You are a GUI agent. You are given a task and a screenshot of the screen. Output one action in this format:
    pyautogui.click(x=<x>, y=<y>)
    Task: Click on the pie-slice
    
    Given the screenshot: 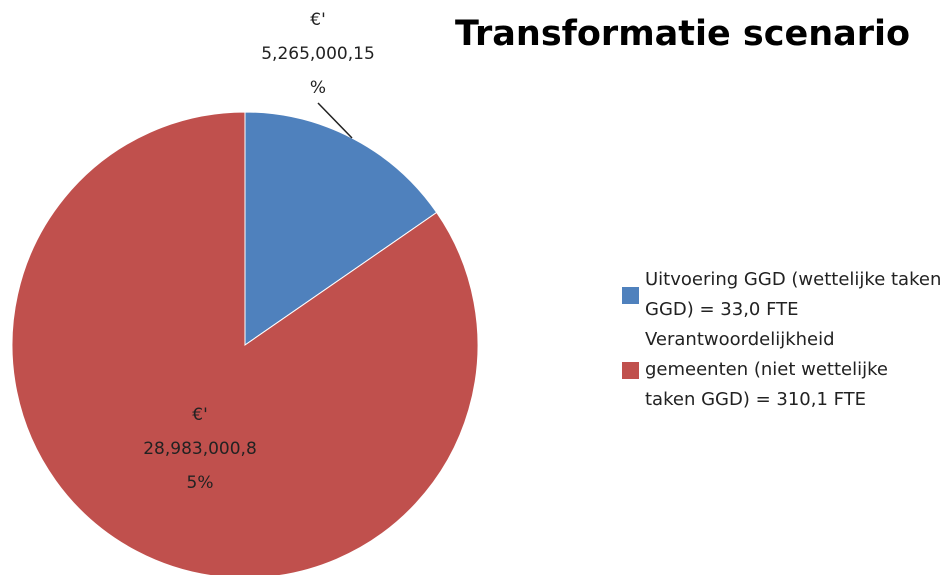 What is the action you would take?
    pyautogui.click(x=341, y=228)
    